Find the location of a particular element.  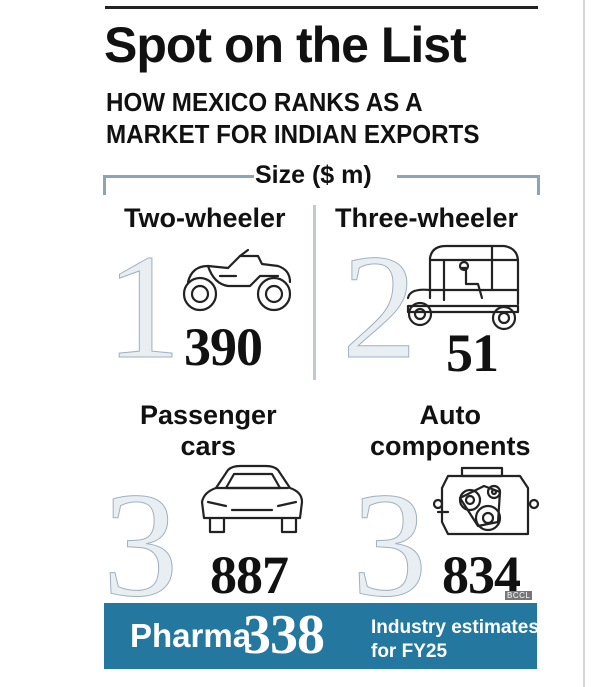

size-label: Size ($ m) is located at coordinates (313, 175).